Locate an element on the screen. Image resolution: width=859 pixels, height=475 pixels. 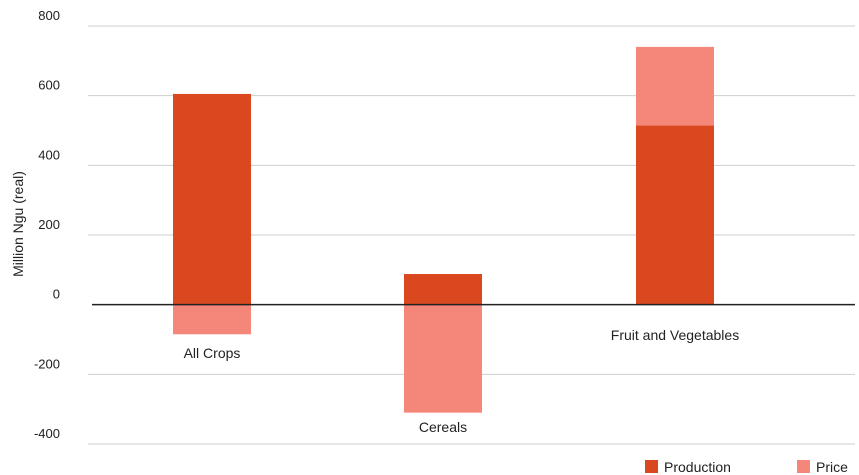
y-tick-label: 0 is located at coordinates (56, 294).